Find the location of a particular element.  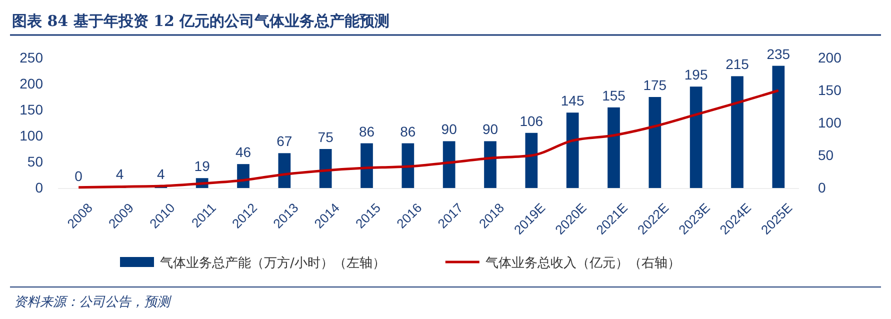

data-label: 67 is located at coordinates (284, 141).